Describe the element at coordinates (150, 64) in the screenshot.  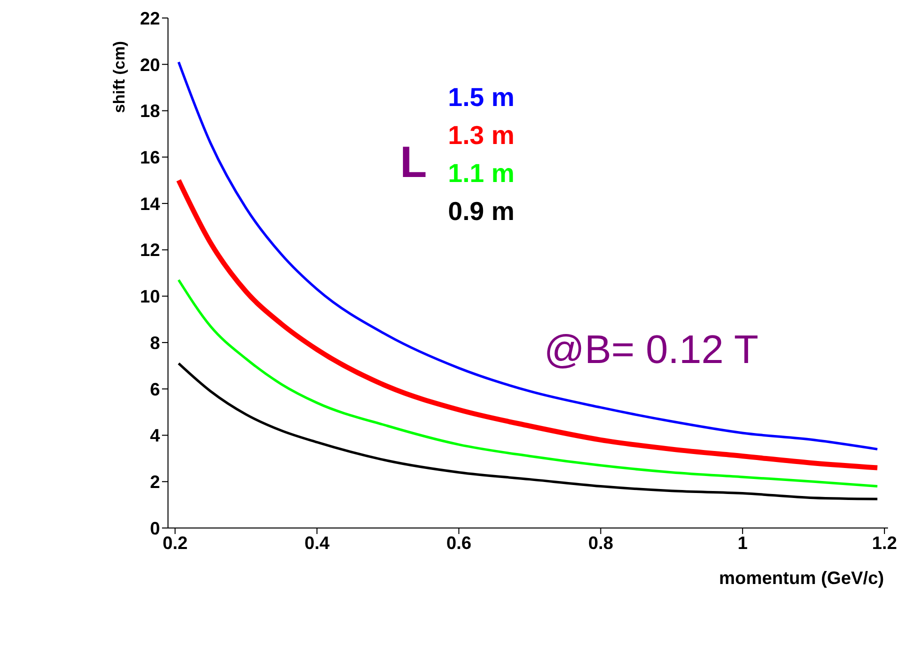
I see `y-tick-label: 20` at that location.